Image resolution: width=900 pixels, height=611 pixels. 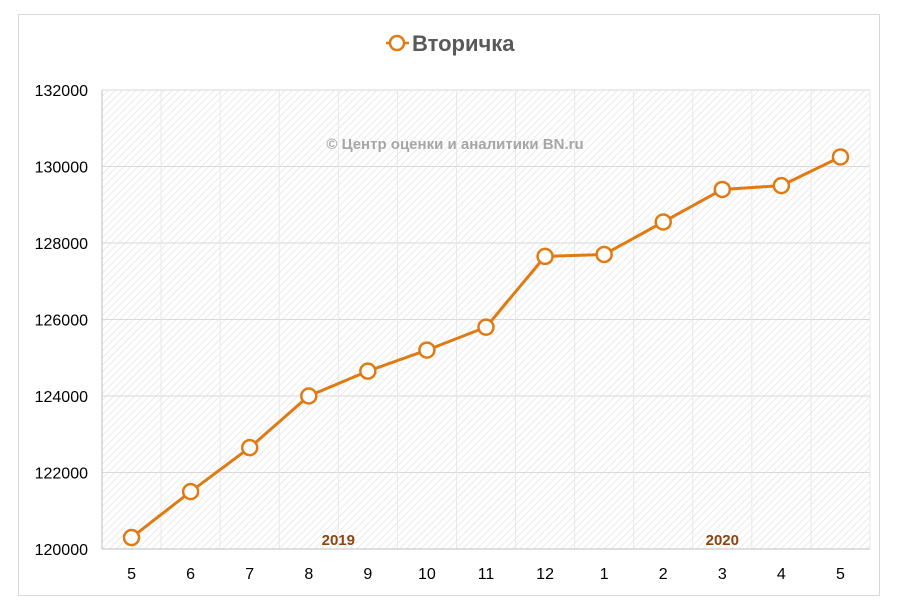 What do you see at coordinates (781, 574) in the screenshot?
I see `x-tick-label: 4` at bounding box center [781, 574].